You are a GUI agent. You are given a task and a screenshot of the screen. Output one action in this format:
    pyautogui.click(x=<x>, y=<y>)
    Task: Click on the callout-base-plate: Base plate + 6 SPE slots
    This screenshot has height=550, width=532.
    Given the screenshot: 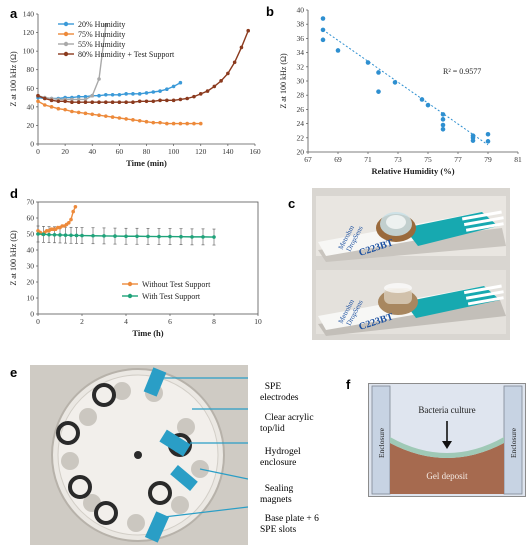 What is the action you would take?
    pyautogui.click(x=300, y=519)
    